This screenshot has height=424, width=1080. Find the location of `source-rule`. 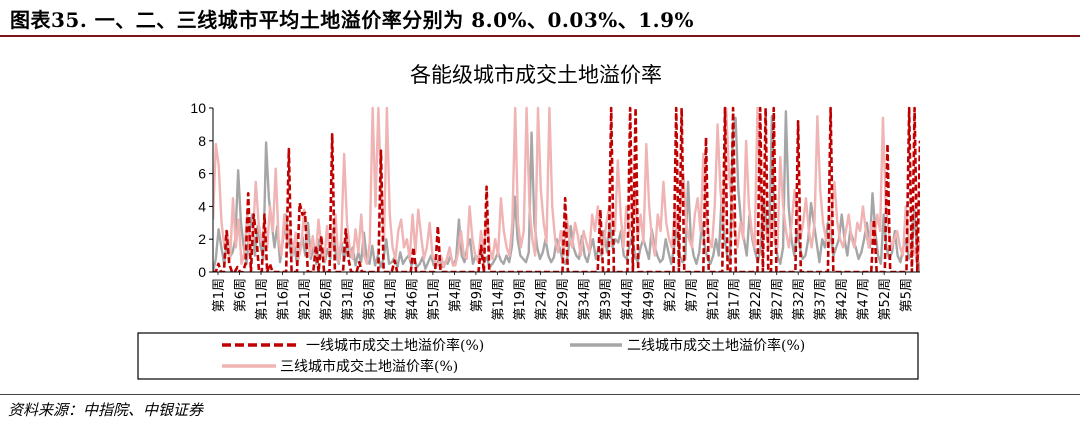

source-rule is located at coordinates (540, 394).